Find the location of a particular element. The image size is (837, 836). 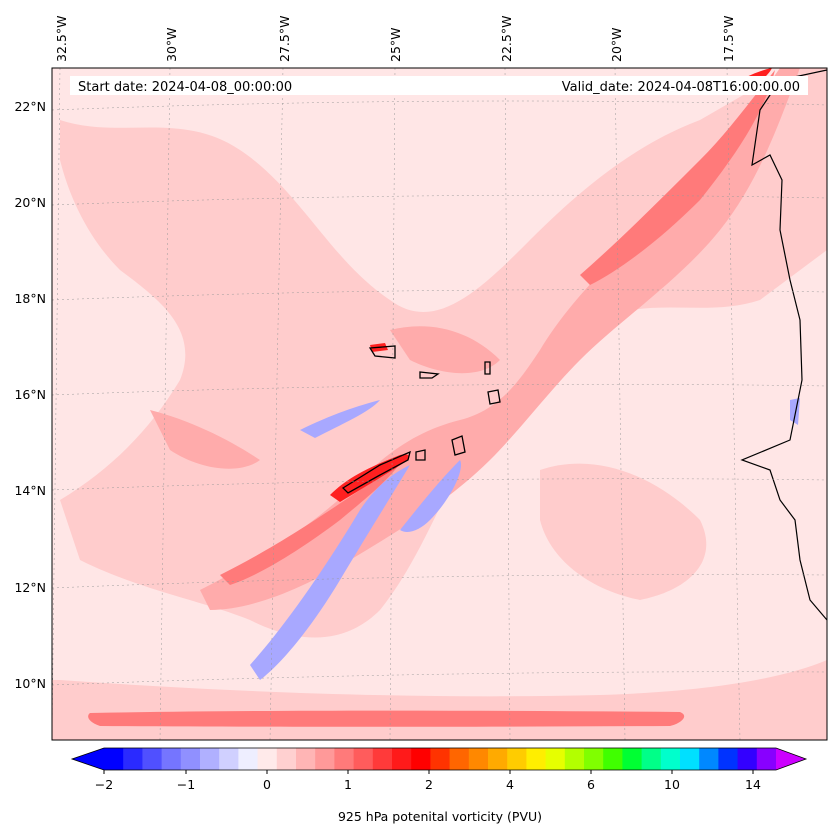

african-coastline is located at coordinates (783, 345).